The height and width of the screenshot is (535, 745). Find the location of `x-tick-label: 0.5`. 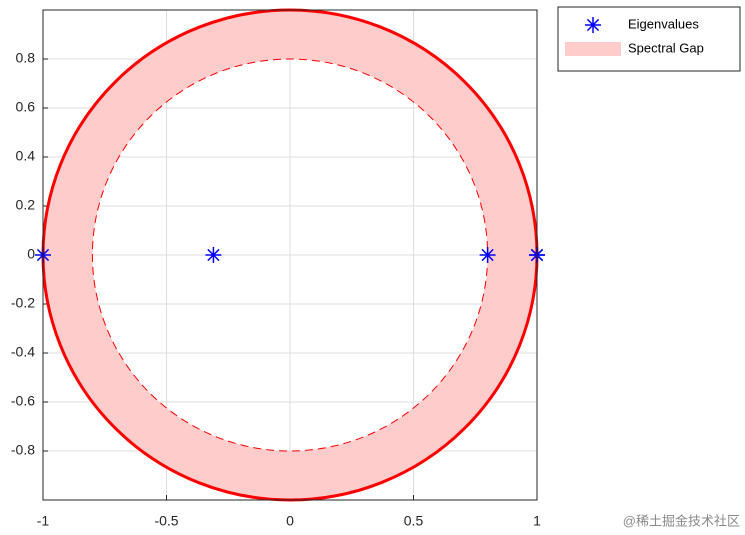

x-tick-label: 0.5 is located at coordinates (414, 521).